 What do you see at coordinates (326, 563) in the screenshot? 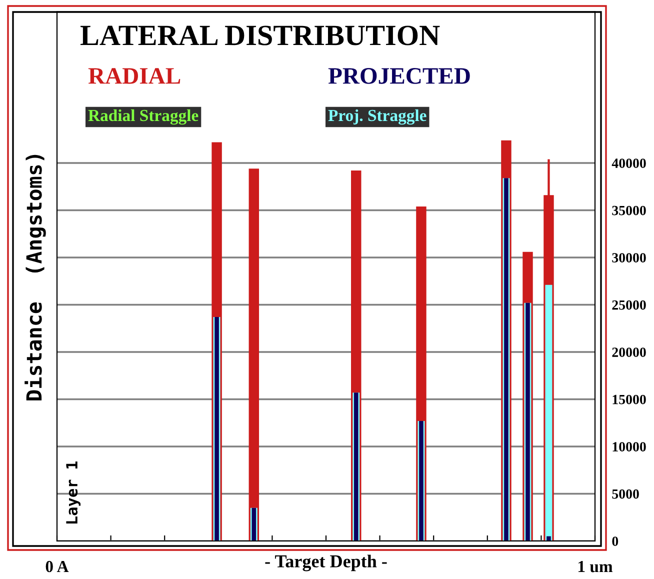
I see `x-axis-title: - Target Depth -` at bounding box center [326, 563].